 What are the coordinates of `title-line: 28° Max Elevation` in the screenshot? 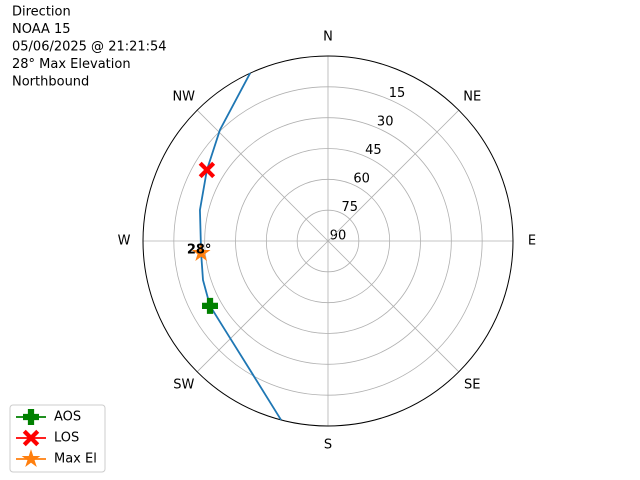 It's located at (71, 64).